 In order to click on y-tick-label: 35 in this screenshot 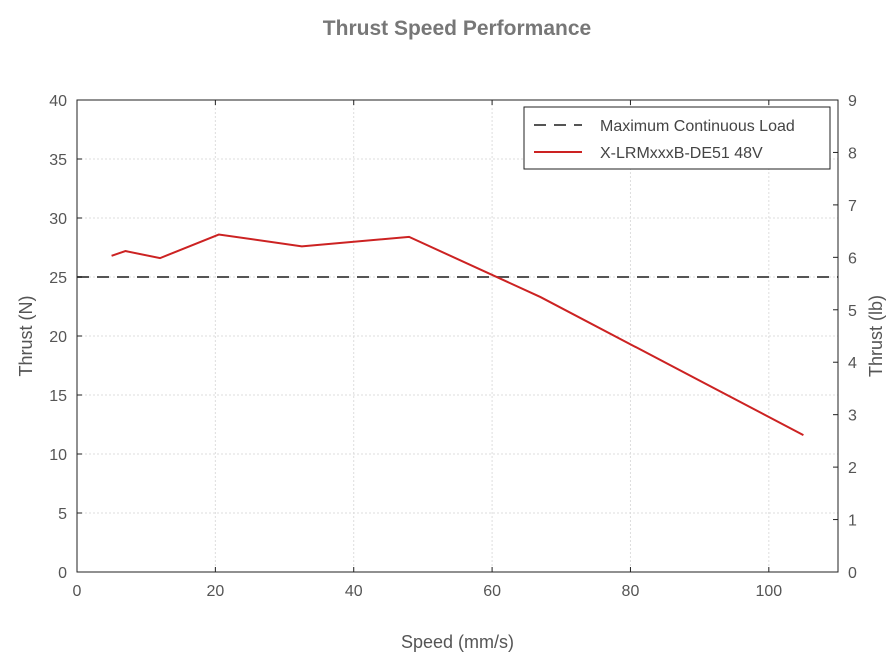, I will do `click(58, 160)`.